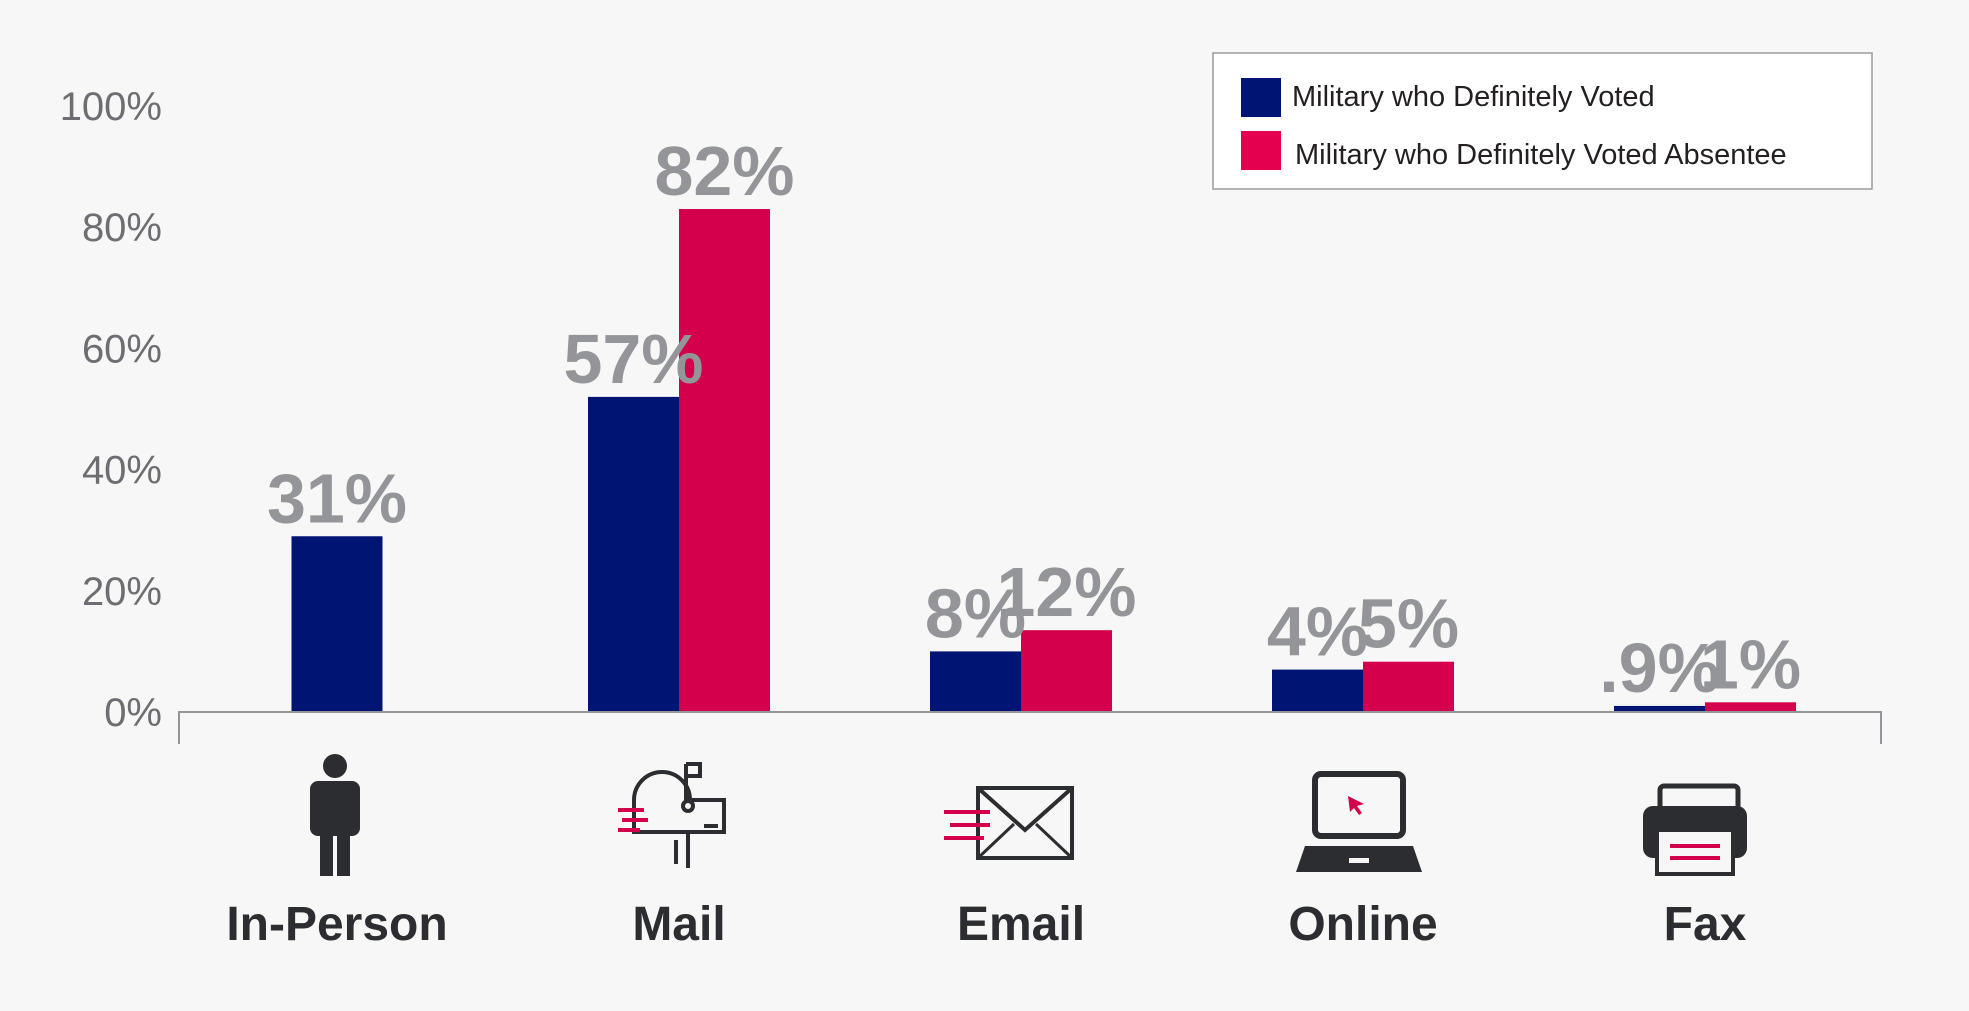 This screenshot has width=1969, height=1011. Describe the element at coordinates (111, 107) in the screenshot. I see `y-tick-label: 100%` at that location.